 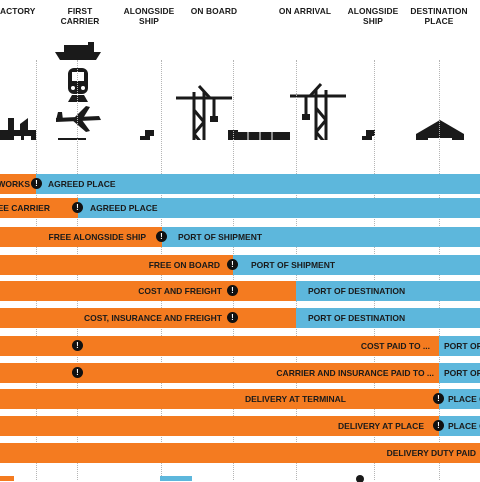 I want to click on ship-icon, so click(x=78, y=51).